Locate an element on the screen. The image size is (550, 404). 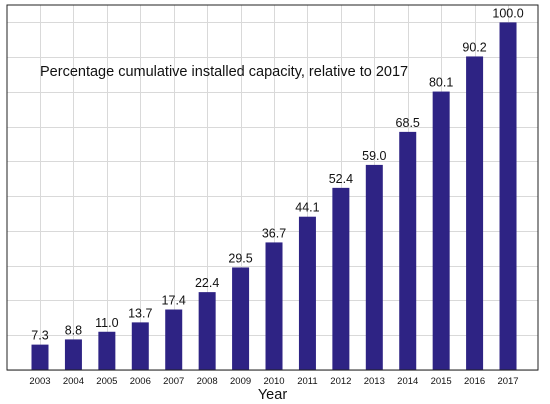
x-tick-label: 2016 is located at coordinates (474, 381).